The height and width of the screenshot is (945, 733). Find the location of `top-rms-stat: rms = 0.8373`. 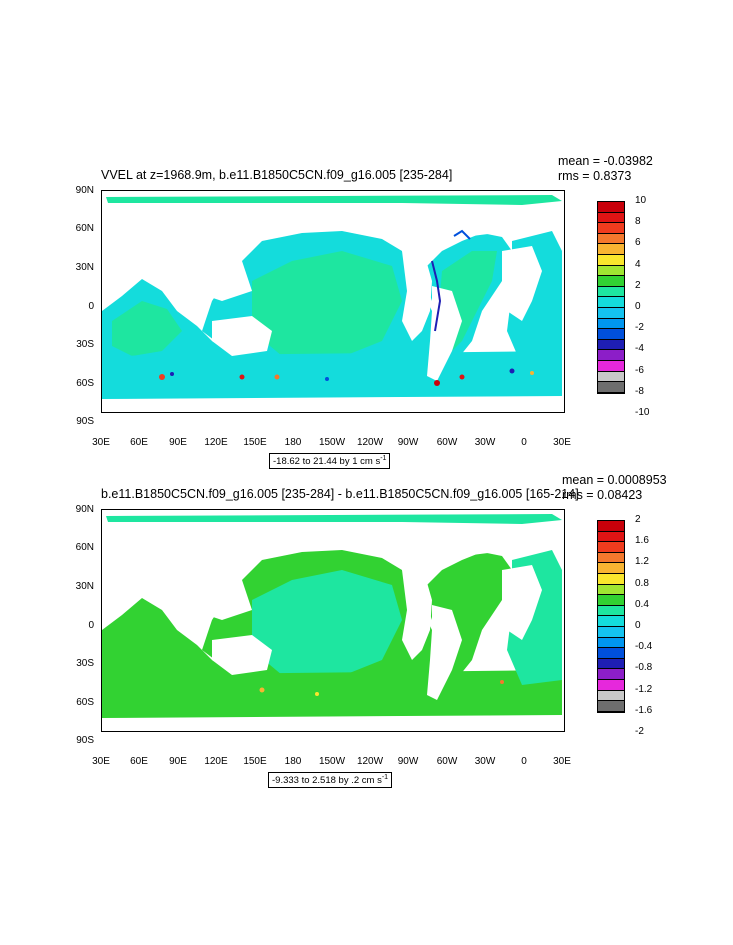

top-rms-stat: rms = 0.8373 is located at coordinates (595, 176).